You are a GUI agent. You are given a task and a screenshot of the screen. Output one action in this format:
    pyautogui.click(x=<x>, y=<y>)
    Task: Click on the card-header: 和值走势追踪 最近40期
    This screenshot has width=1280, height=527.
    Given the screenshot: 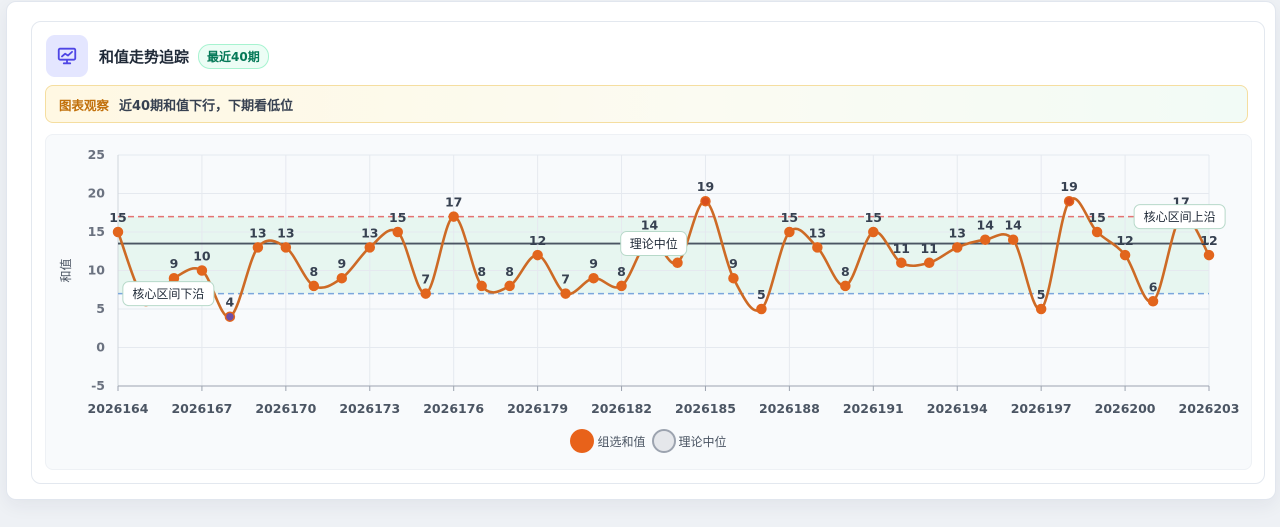 What is the action you would take?
    pyautogui.click(x=157, y=56)
    